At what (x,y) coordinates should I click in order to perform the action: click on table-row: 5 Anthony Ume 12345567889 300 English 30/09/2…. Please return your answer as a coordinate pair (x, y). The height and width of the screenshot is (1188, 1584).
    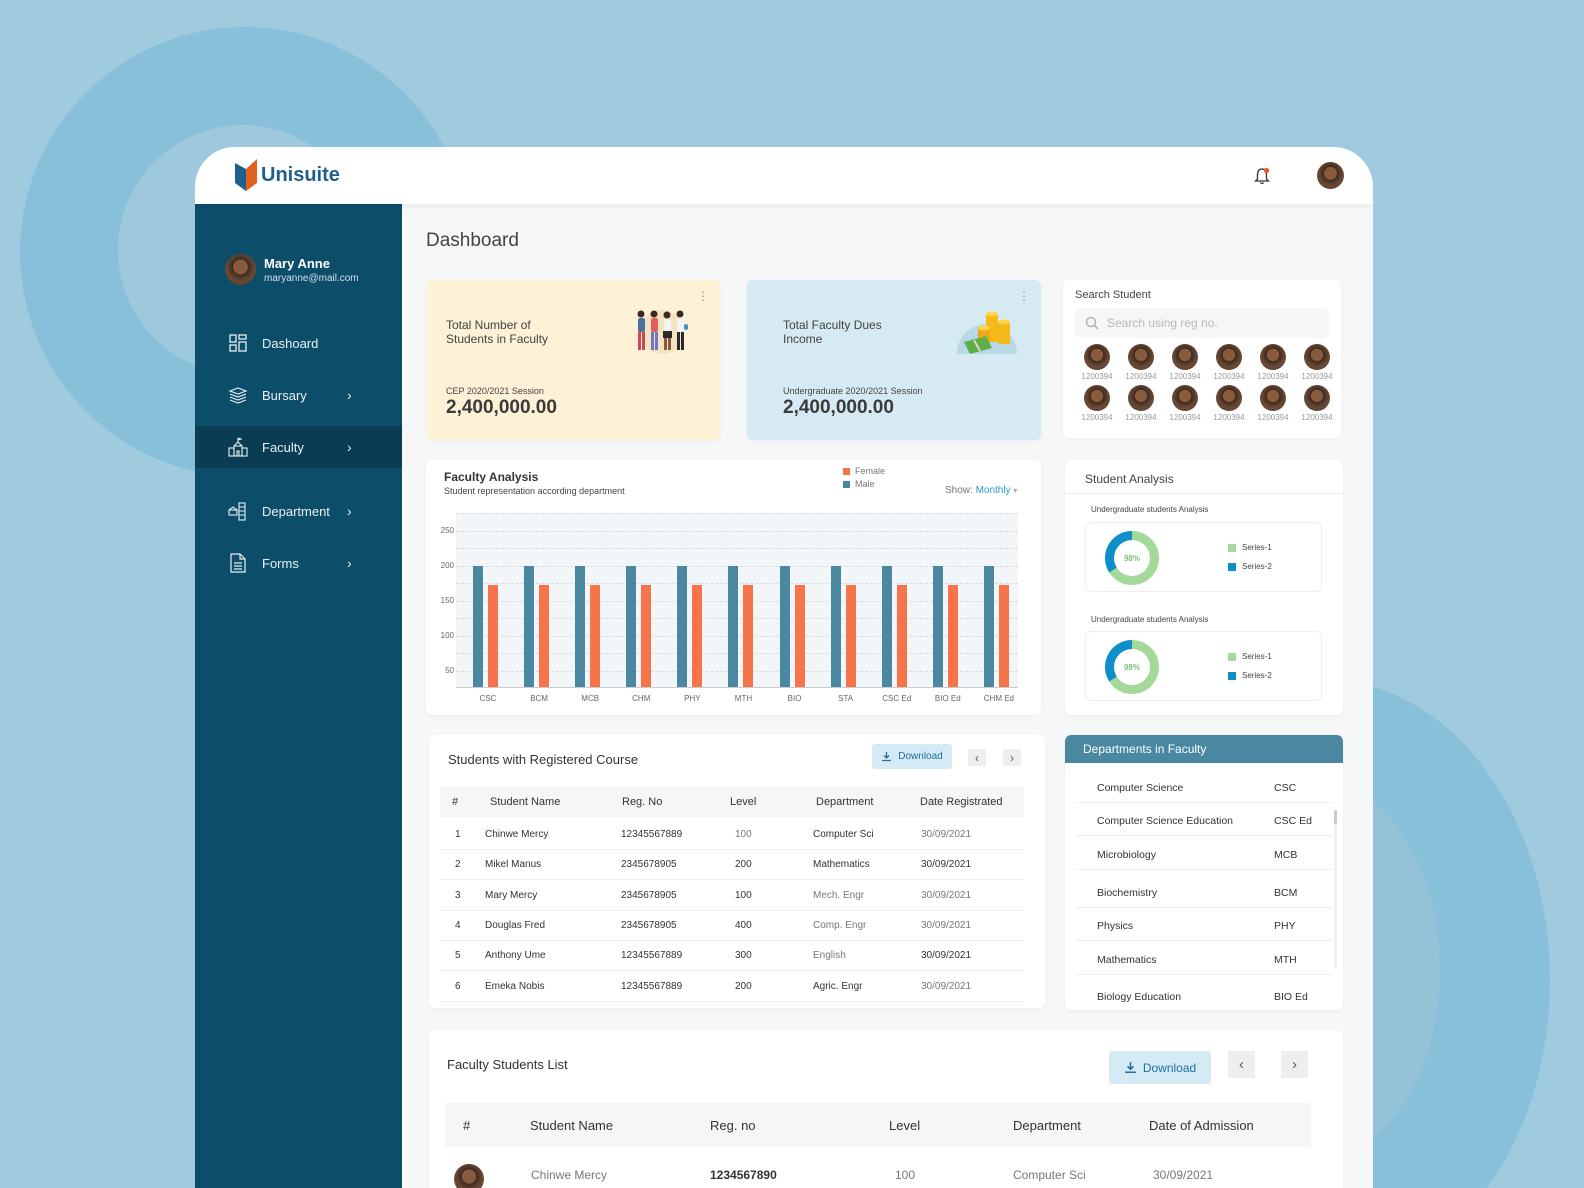
    Looking at the image, I should click on (732, 956).